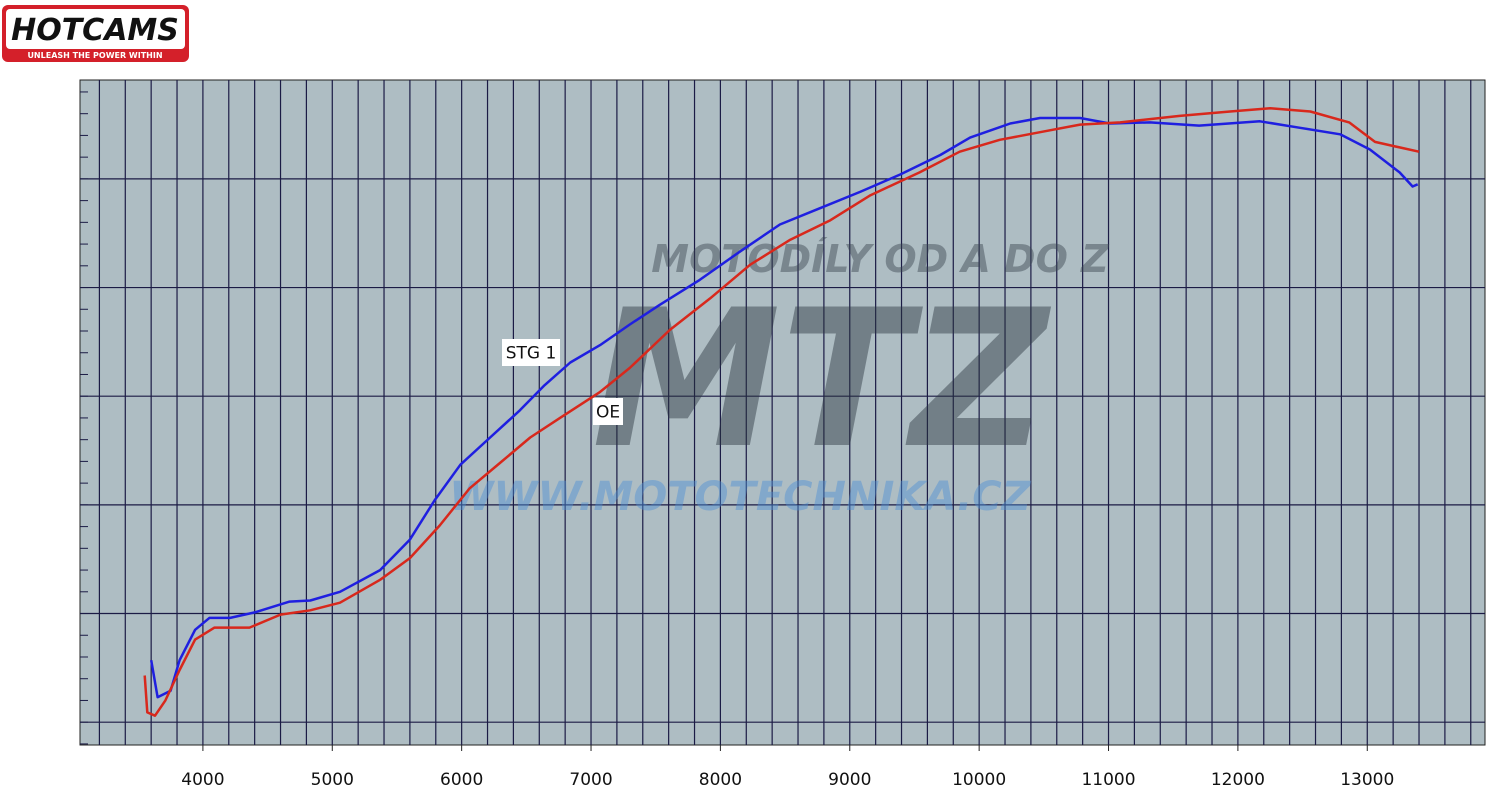 The image size is (1500, 796). Describe the element at coordinates (1108, 780) in the screenshot. I see `x-tick-label: 11000` at that location.